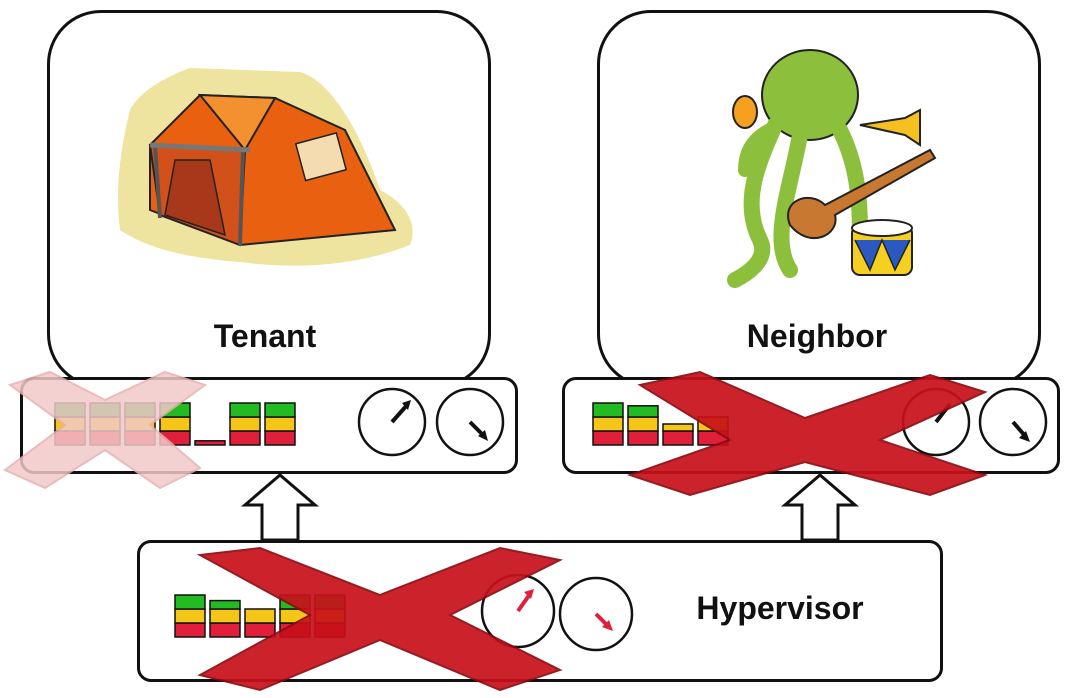 The image size is (1081, 698). What do you see at coordinates (780, 608) in the screenshot?
I see `hypervisor-label: Hypervisor` at bounding box center [780, 608].